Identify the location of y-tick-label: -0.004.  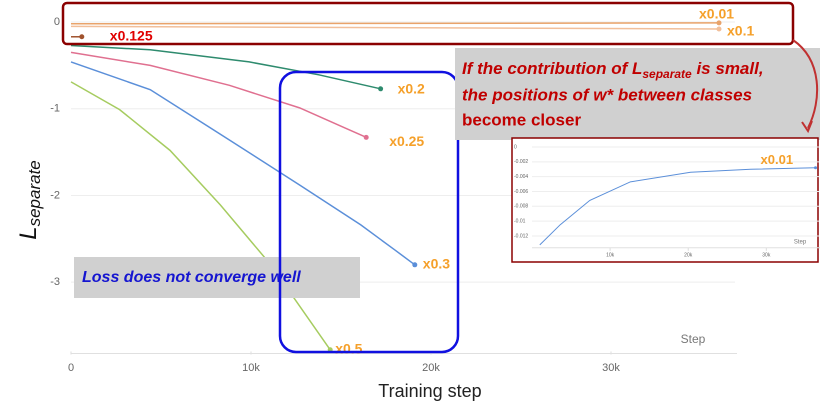
(521, 177).